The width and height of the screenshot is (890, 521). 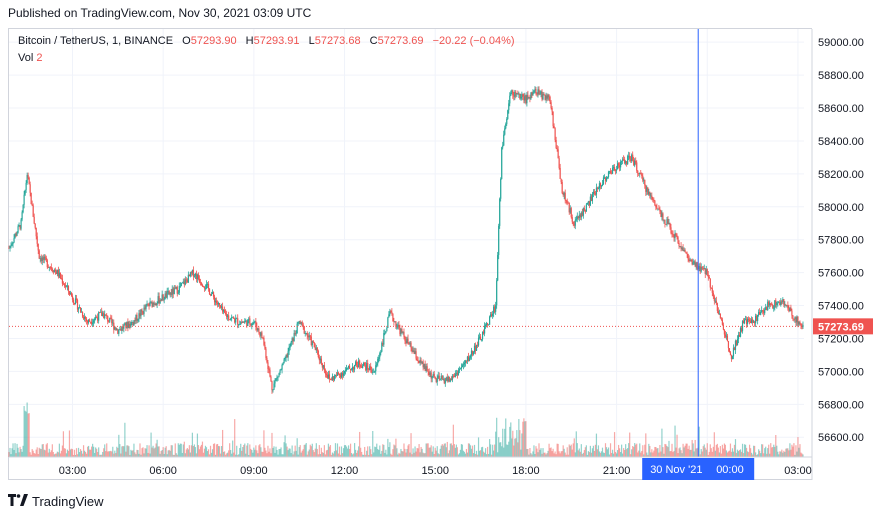 I want to click on footer-brand: TradingView, so click(x=56, y=501).